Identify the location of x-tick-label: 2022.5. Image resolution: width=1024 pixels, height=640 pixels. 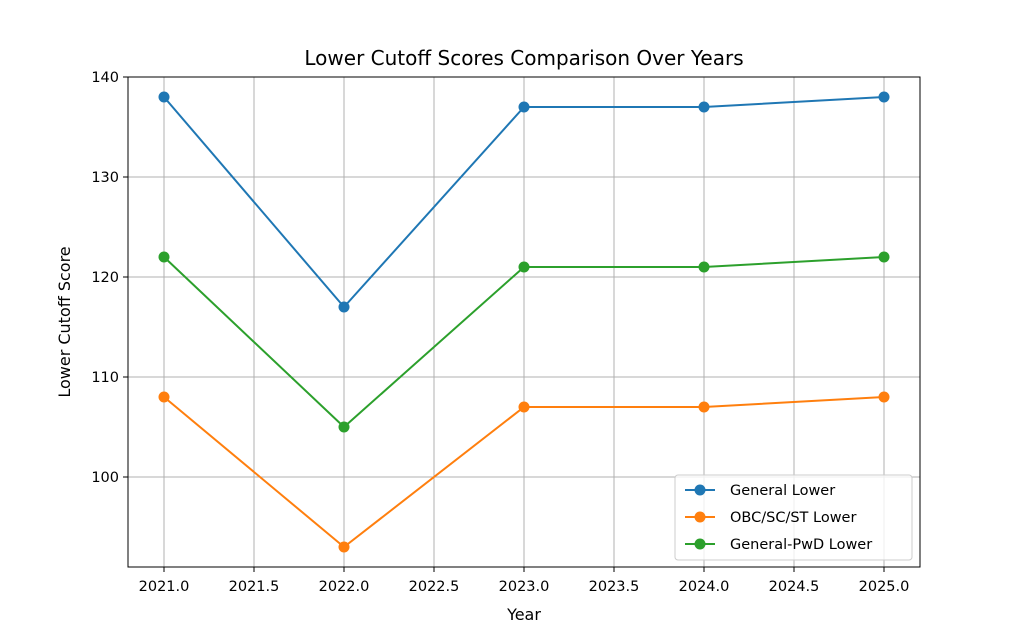
(434, 587).